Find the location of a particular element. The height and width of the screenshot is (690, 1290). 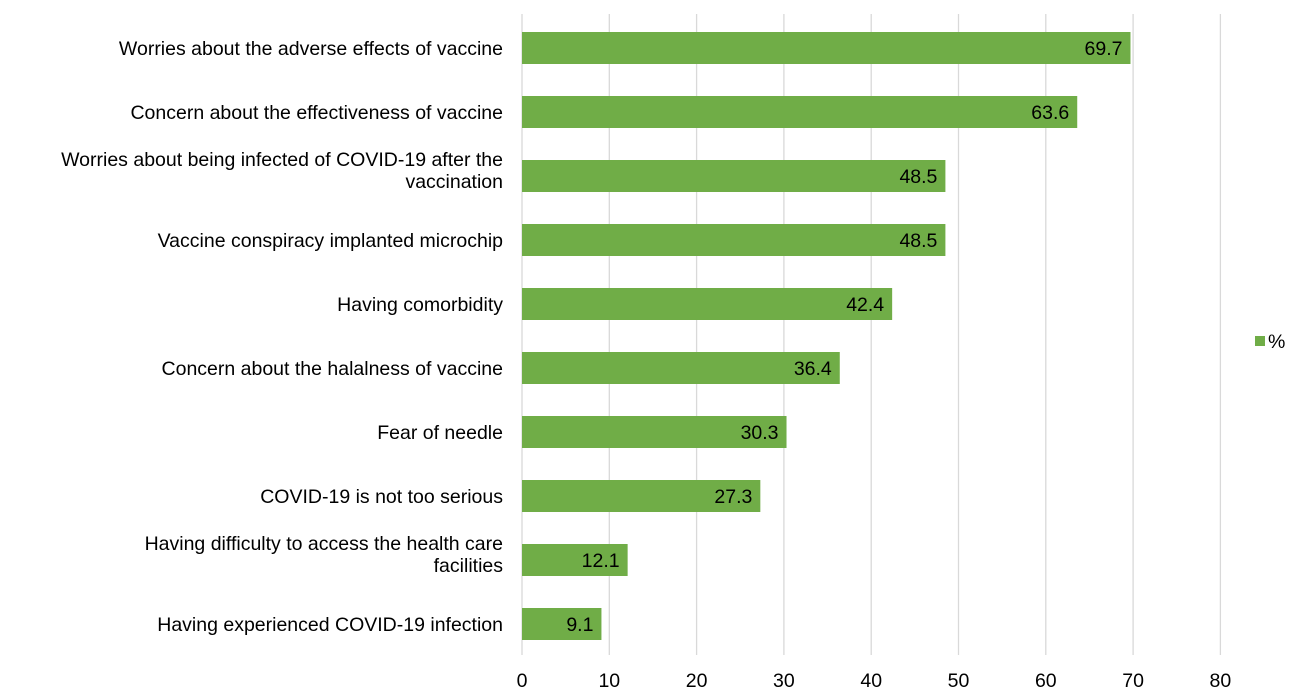

category-label: COVID-19 is not too serious is located at coordinates (381, 497).